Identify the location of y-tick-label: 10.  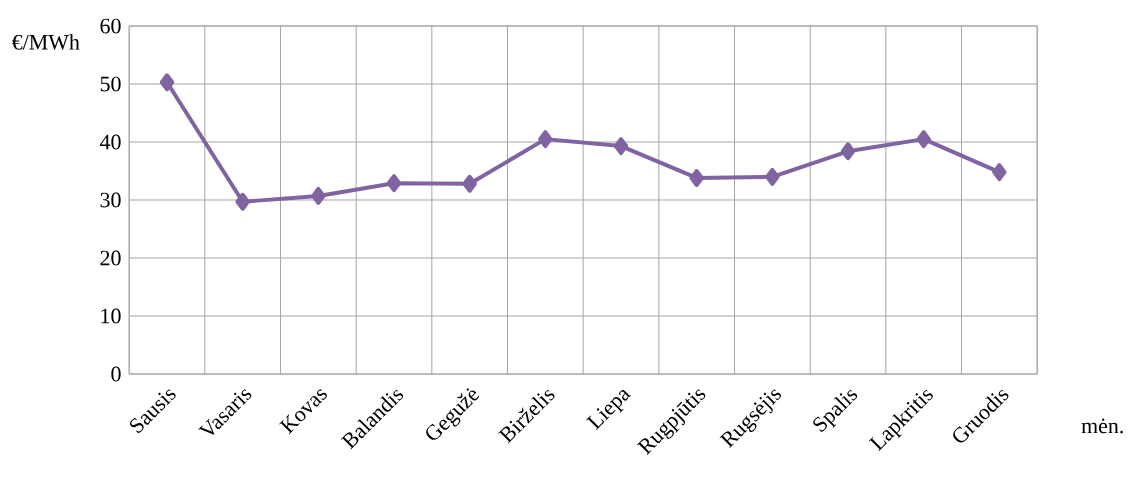
(111, 316).